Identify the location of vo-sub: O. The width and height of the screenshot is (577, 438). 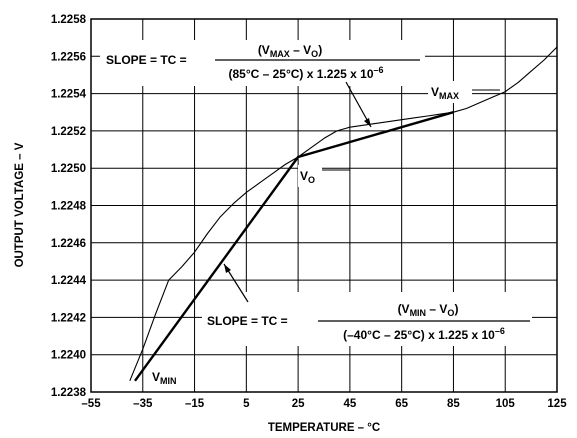
(311, 180).